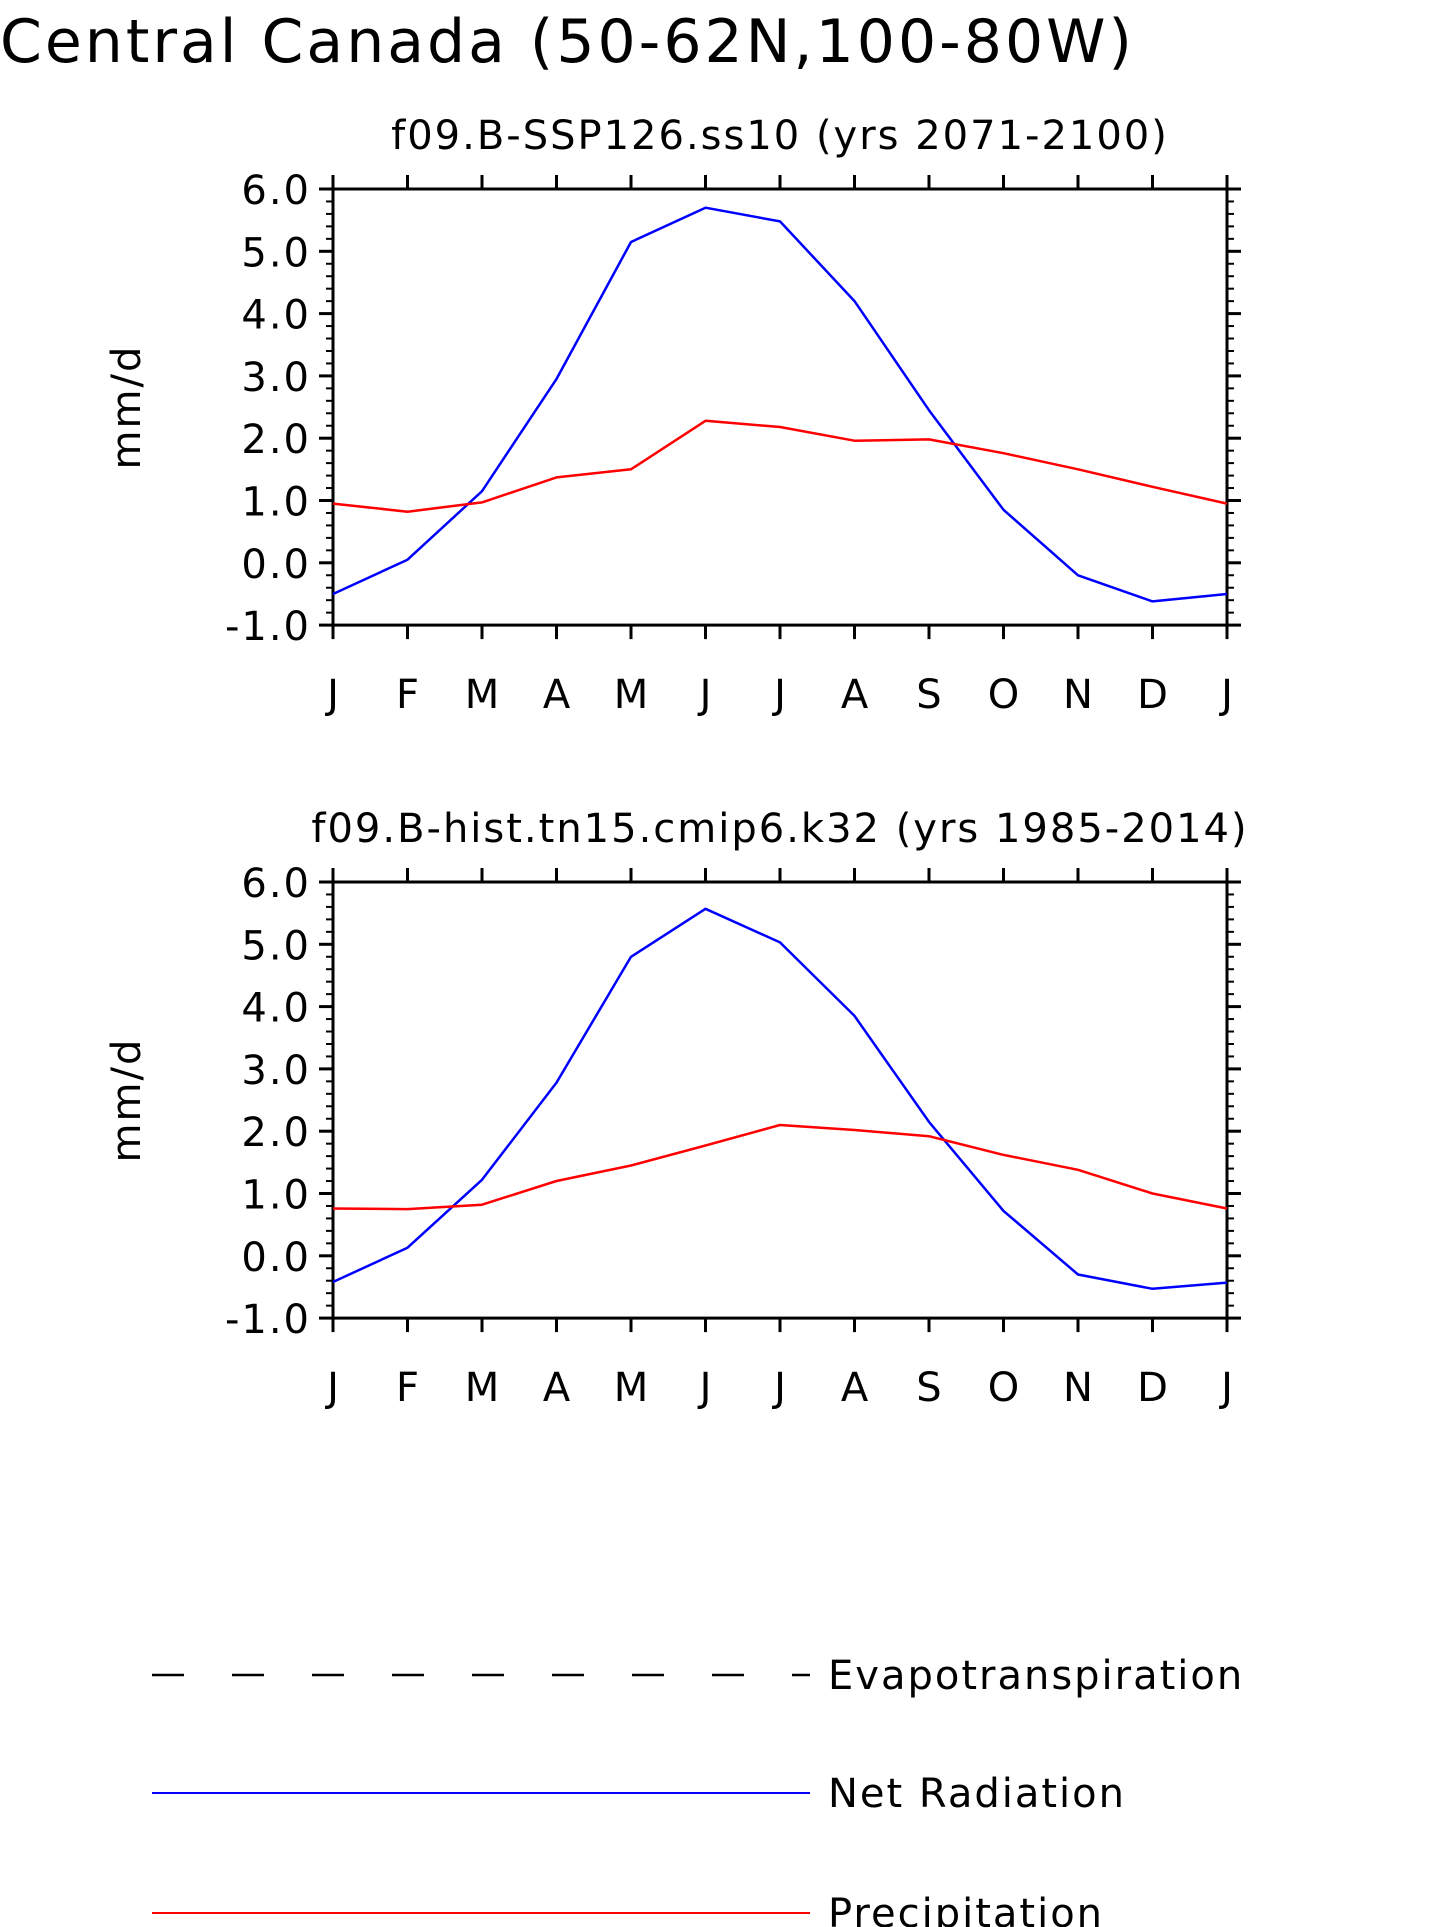 This screenshot has width=1431, height=1927. Describe the element at coordinates (1036, 1676) in the screenshot. I see `legend-label-evapotranspiration: Evapotranspiration` at that location.